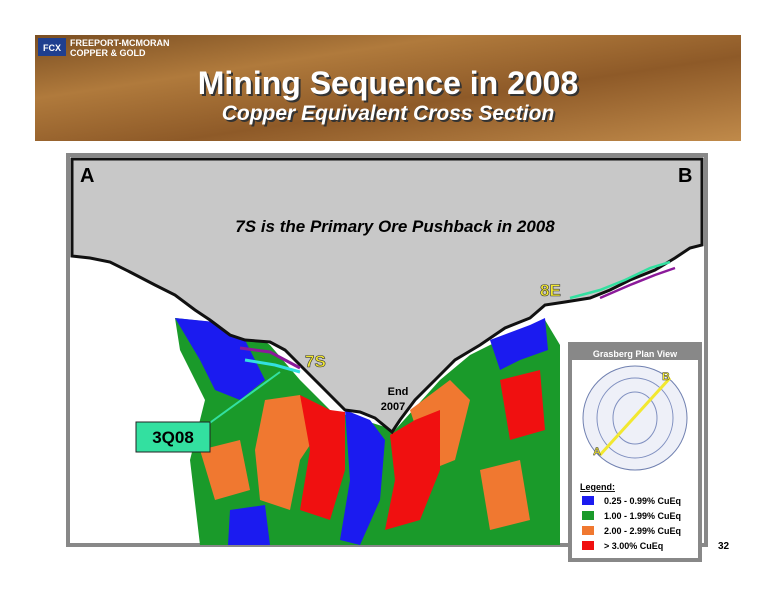 The height and width of the screenshot is (600, 776). I want to click on section-end-label: B, so click(685, 176).